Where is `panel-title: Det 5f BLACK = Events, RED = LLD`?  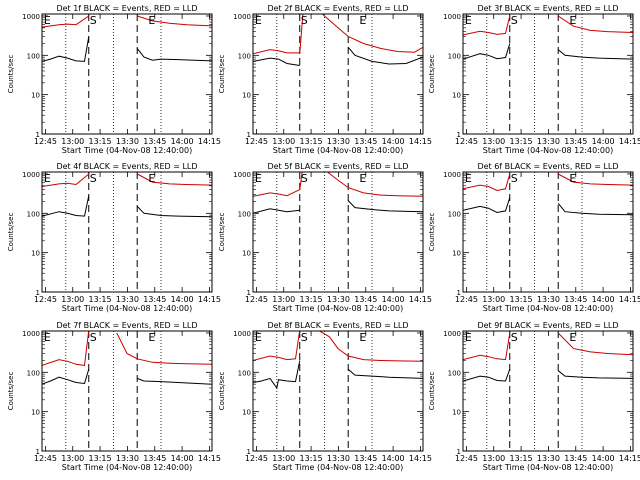 panel-title: Det 5f BLACK = Events, RED = LLD is located at coordinates (337, 166).